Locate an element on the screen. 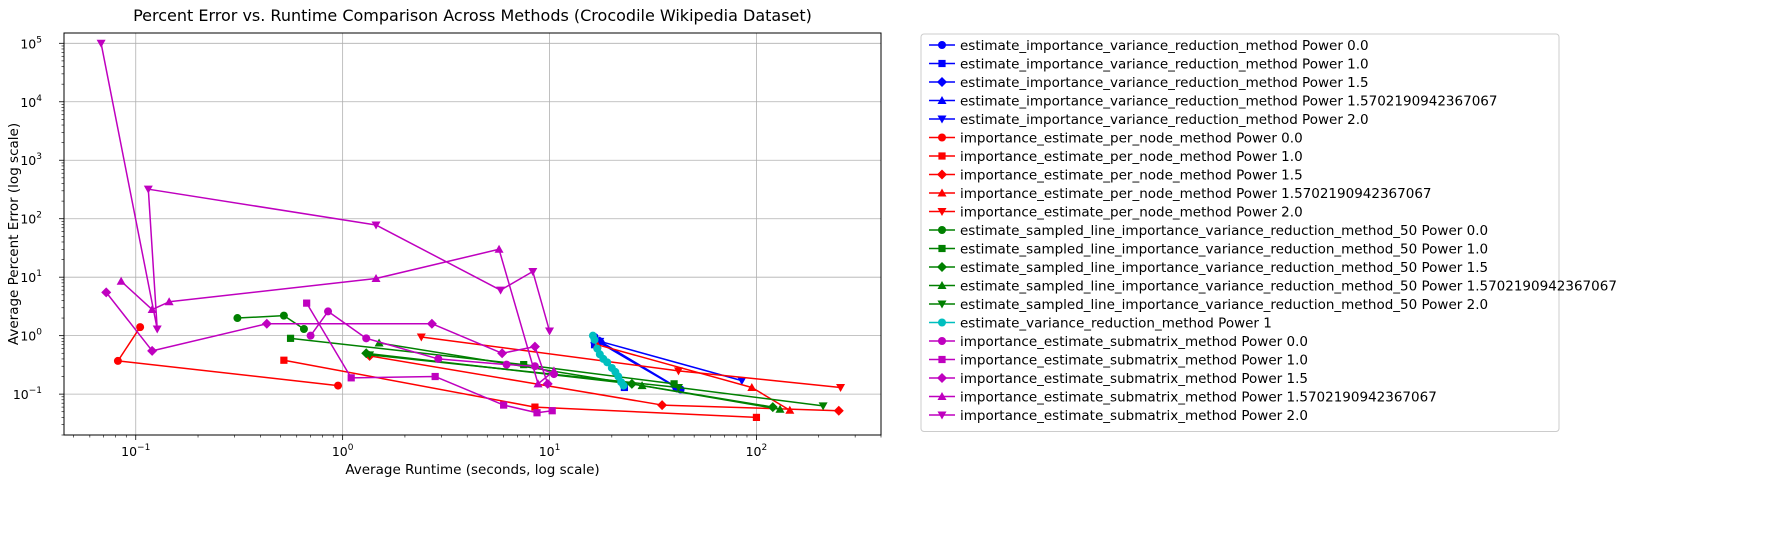  y-tick-label: 10⁻¹ is located at coordinates (27, 394).